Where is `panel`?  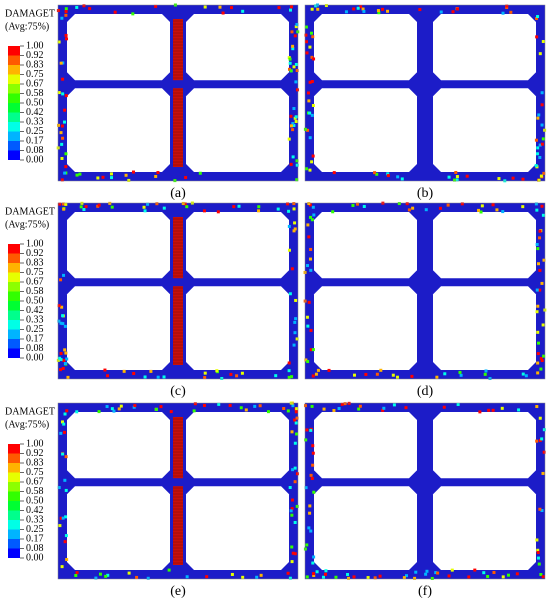
panel is located at coordinates (178, 93).